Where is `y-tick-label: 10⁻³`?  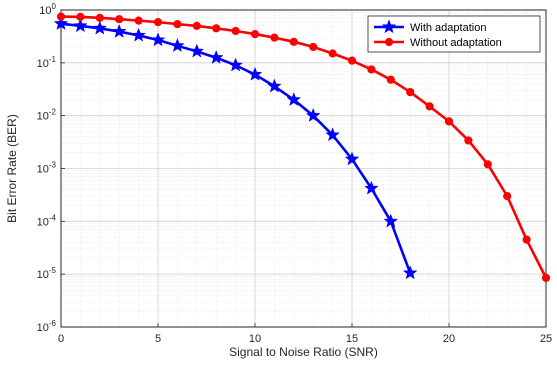 y-tick-label: 10⁻³ is located at coordinates (47, 168).